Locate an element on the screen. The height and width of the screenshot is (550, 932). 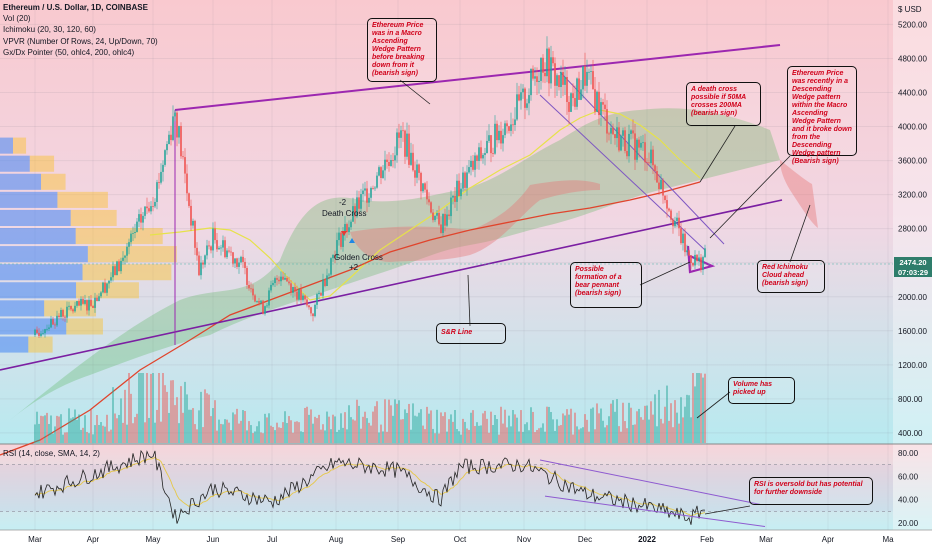
vpvr-down-bar is located at coordinates (93, 217).